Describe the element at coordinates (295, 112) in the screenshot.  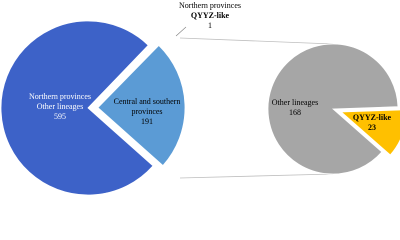
I see `slice-value: 168` at that location.